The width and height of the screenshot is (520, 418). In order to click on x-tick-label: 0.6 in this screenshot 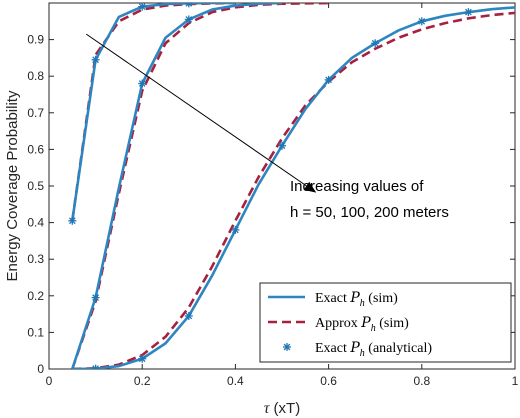, I will do `click(328, 381)`.